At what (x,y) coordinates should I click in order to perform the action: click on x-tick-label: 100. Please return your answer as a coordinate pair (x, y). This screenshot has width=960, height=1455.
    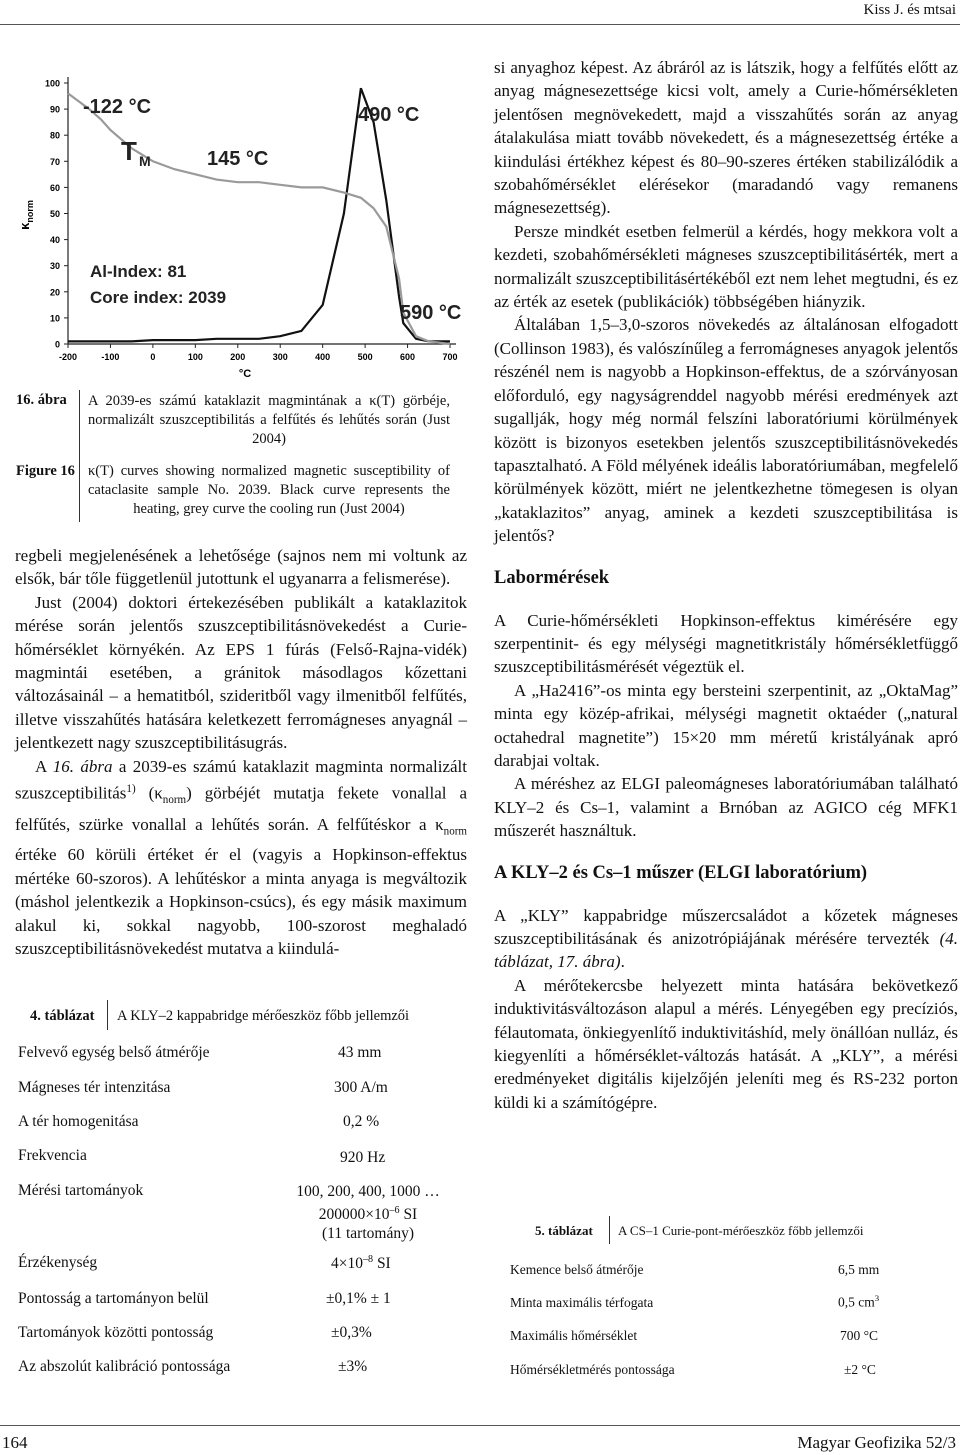
    Looking at the image, I should click on (195, 357).